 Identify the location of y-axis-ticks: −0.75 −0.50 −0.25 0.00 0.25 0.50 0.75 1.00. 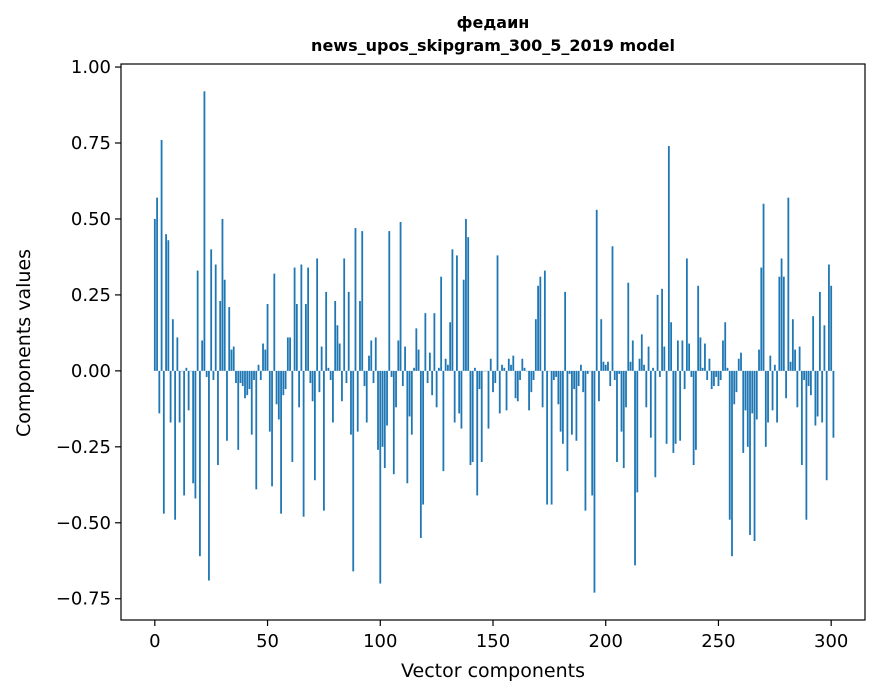
(88, 333).